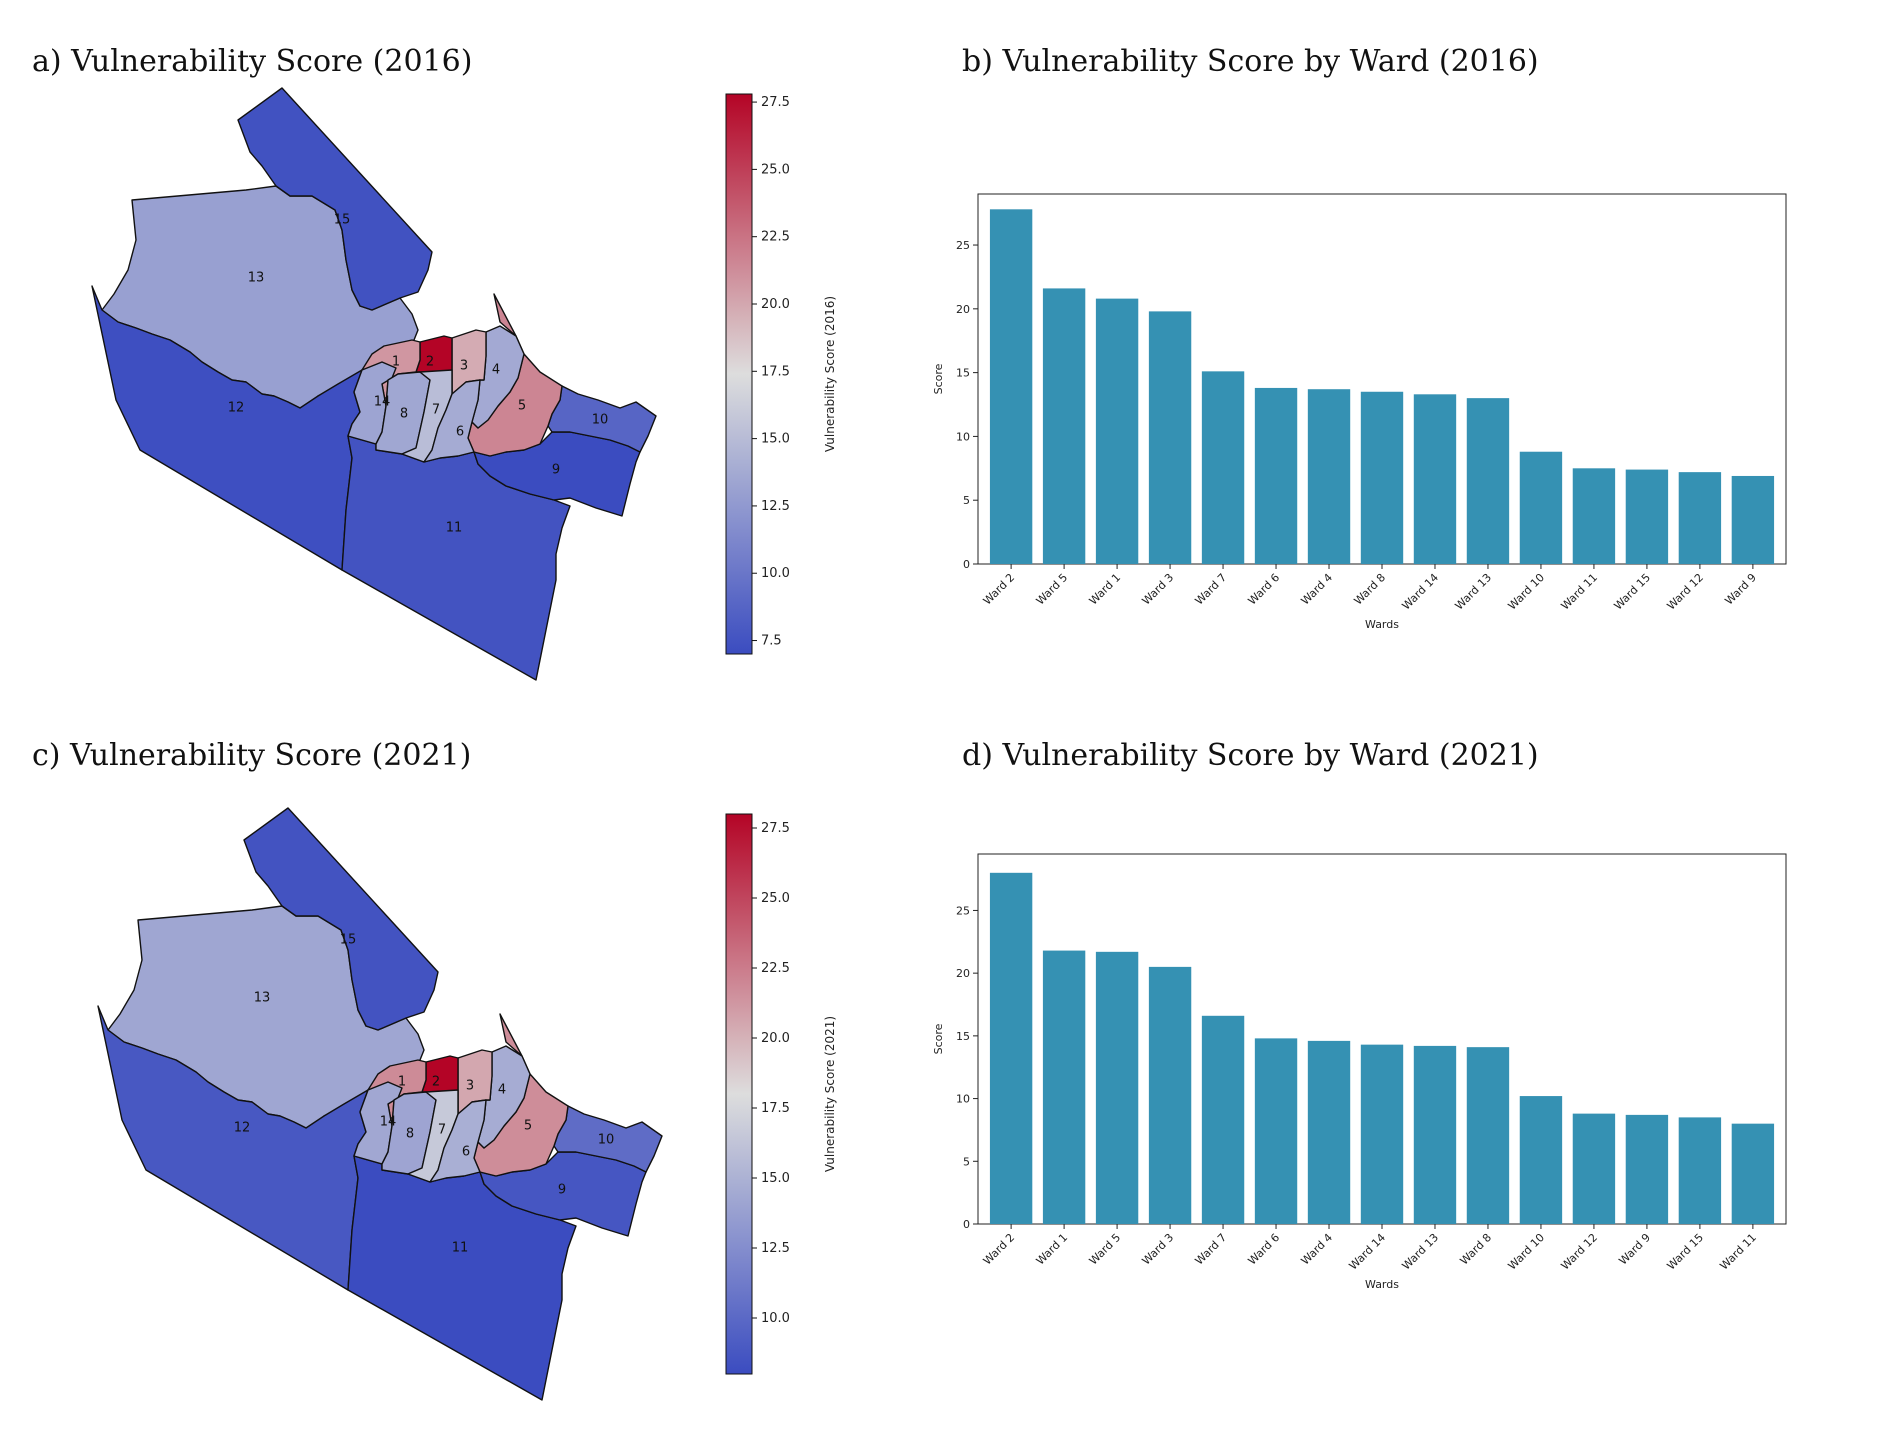 The image size is (1884, 1450). What do you see at coordinates (1740, 589) in the screenshot?
I see `x-tick-label: Ward 9` at bounding box center [1740, 589].